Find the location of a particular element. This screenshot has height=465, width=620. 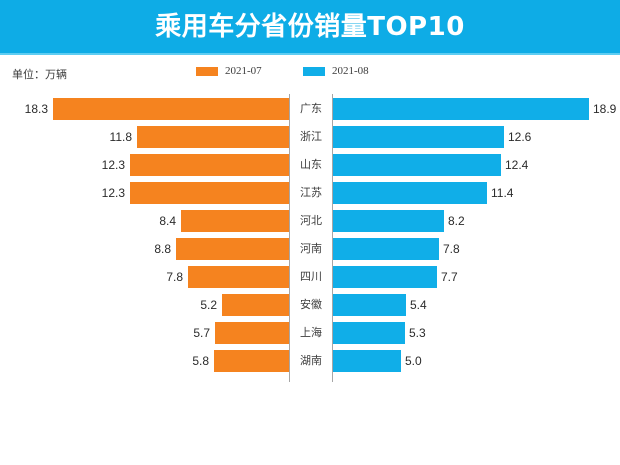

value-label-2021-07: 5.2 is located at coordinates (208, 305).